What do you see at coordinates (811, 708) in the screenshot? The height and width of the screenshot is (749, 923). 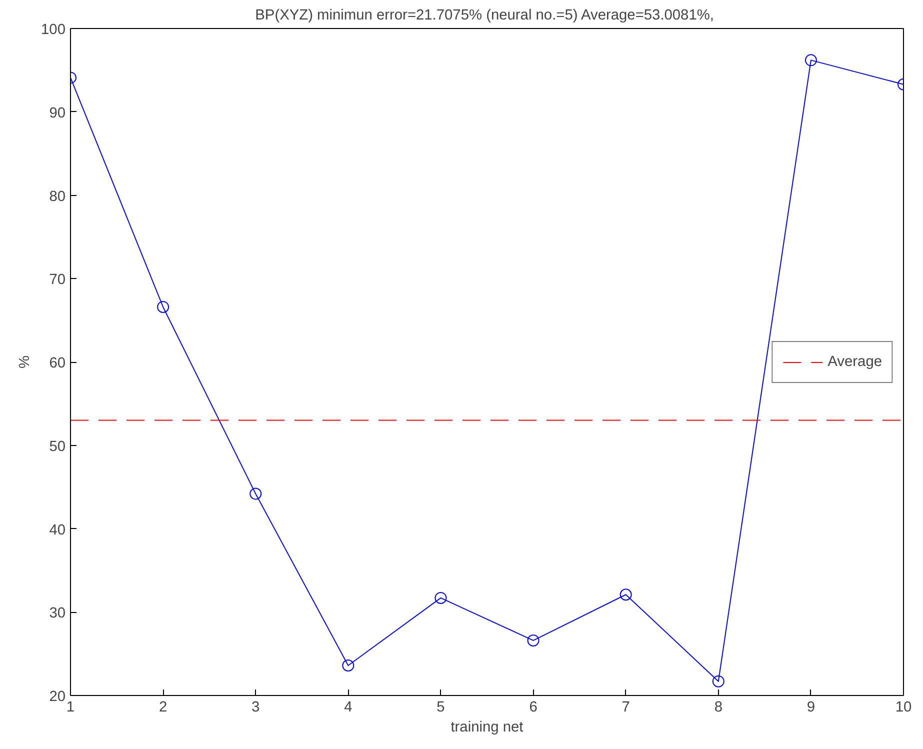 I see `x-tick-label: 9` at bounding box center [811, 708].